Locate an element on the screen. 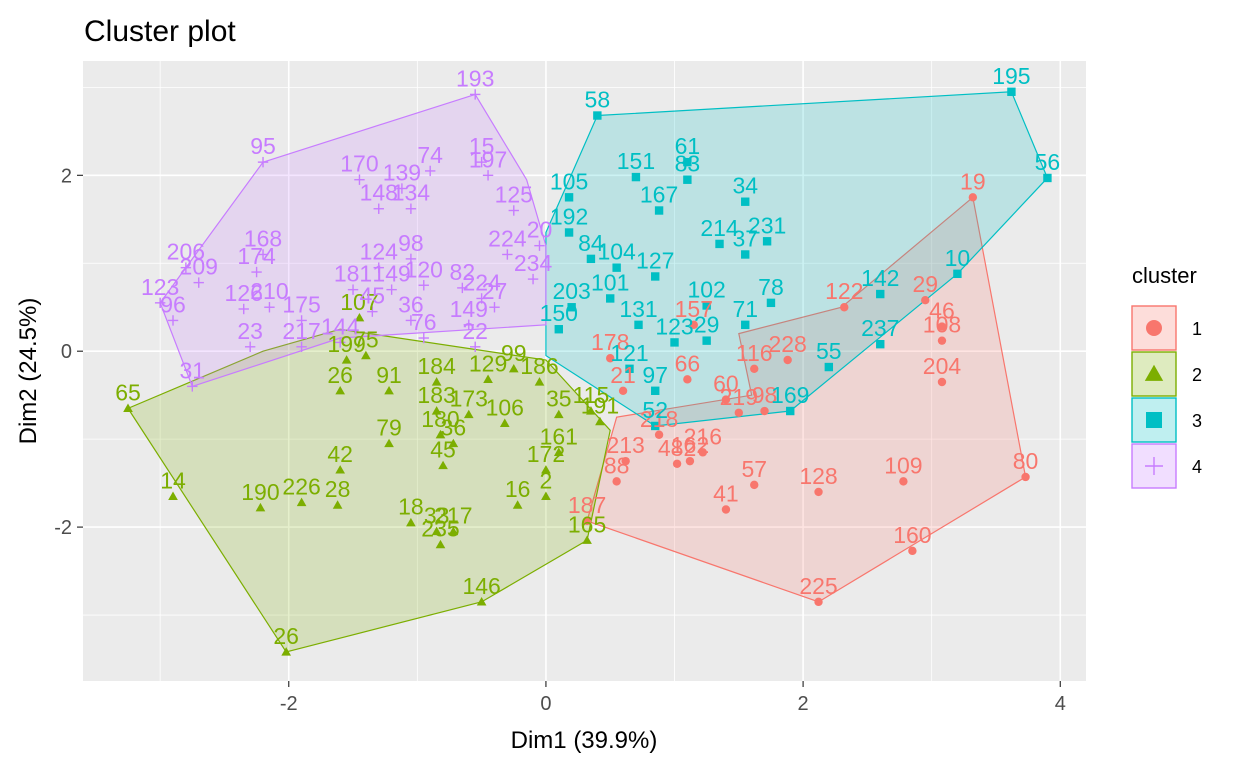  point-label: 14 is located at coordinates (173, 480).